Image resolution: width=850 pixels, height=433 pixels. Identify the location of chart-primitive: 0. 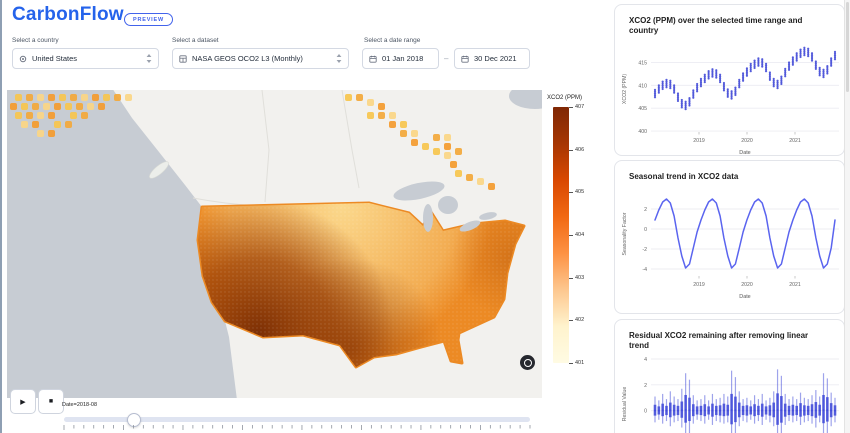
(645, 230).